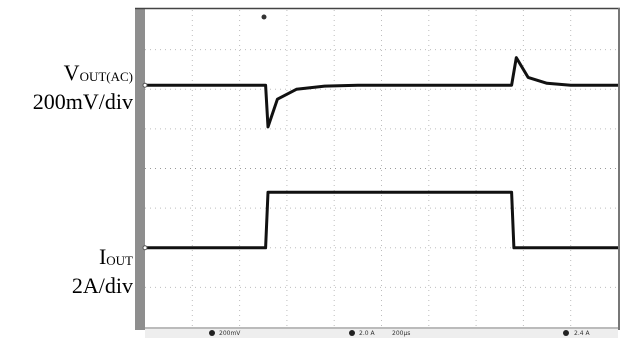  I want to click on status-timebase: 200µs, so click(401, 333).